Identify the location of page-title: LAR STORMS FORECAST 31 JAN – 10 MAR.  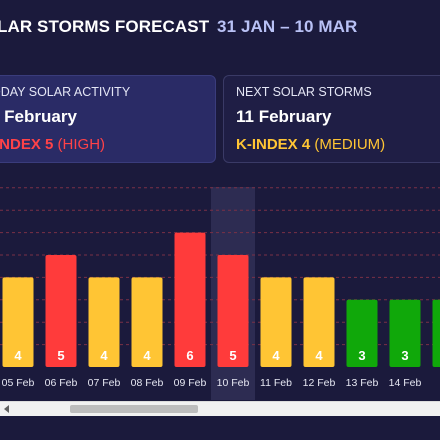
(178, 27).